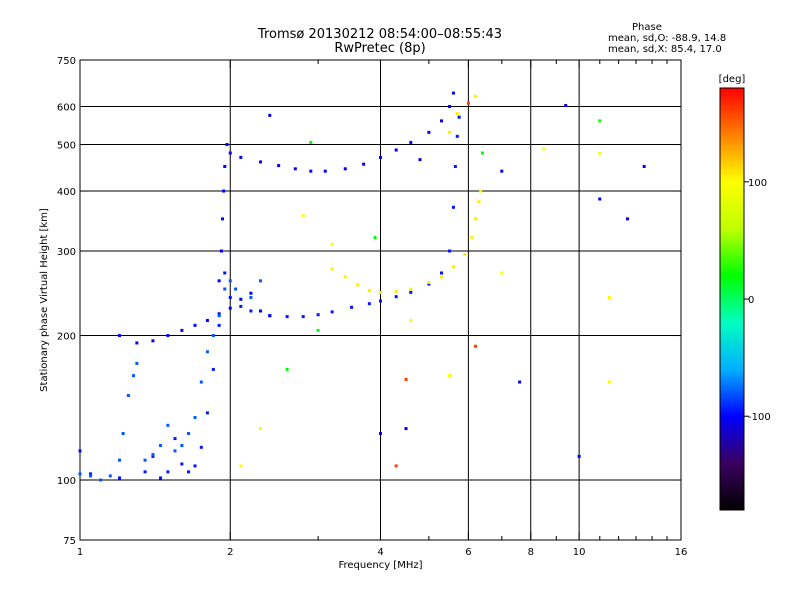 The height and width of the screenshot is (600, 800). Describe the element at coordinates (66, 146) in the screenshot. I see `y-tick-label: 500` at that location.